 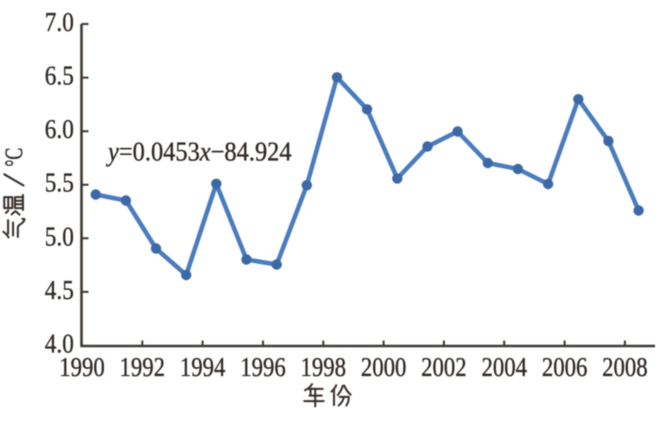 What do you see at coordinates (444, 367) in the screenshot?
I see `svg-text: 2002` at bounding box center [444, 367].